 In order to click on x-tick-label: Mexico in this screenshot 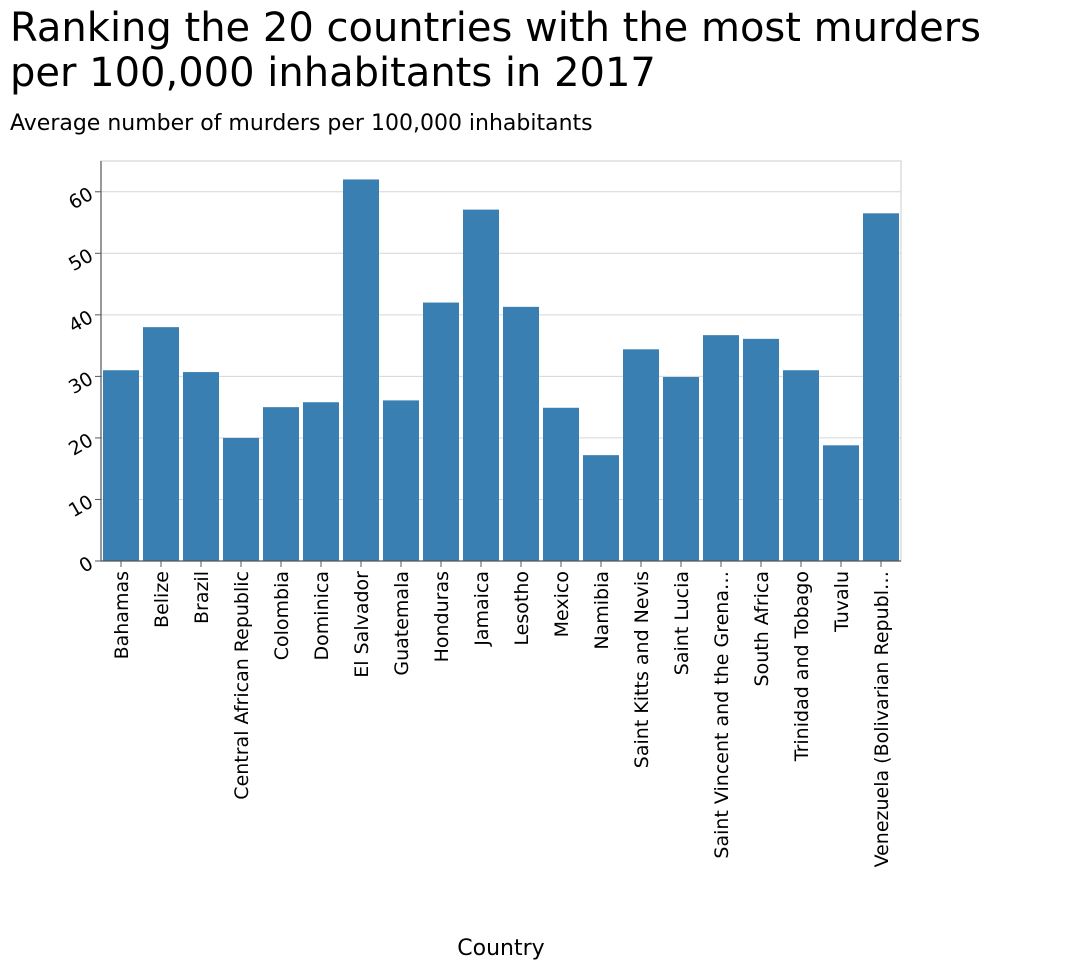, I will do `click(562, 604)`.